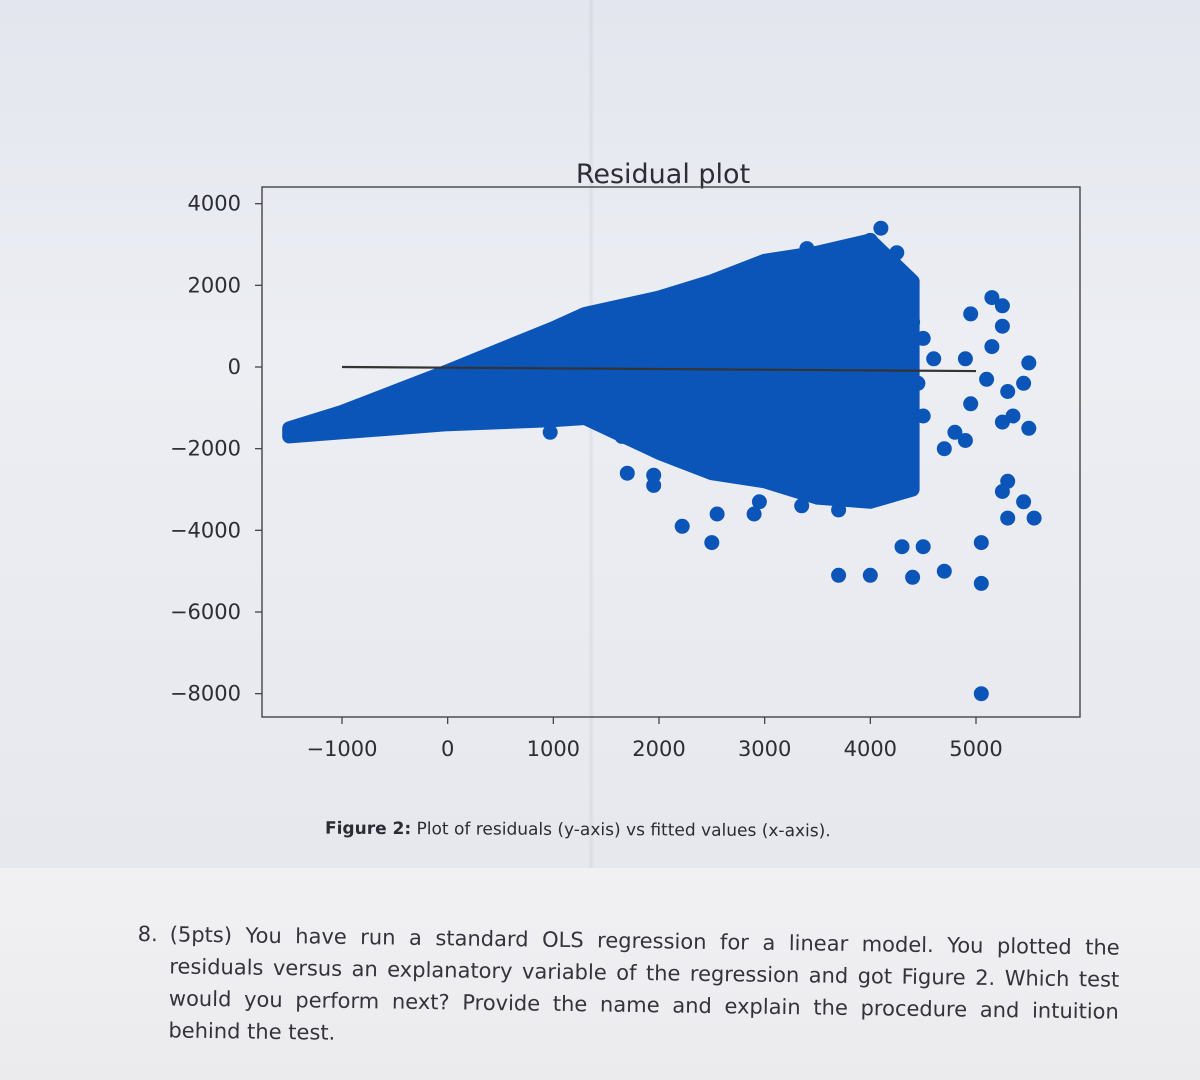 This screenshot has width=1200, height=1080. Describe the element at coordinates (214, 204) in the screenshot. I see `y-tick-label: 4000` at that location.